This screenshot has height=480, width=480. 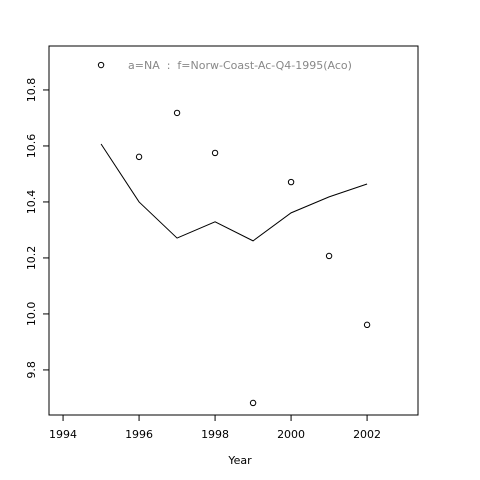 What do you see at coordinates (139, 434) in the screenshot?
I see `x-tick-label: 1996` at bounding box center [139, 434].